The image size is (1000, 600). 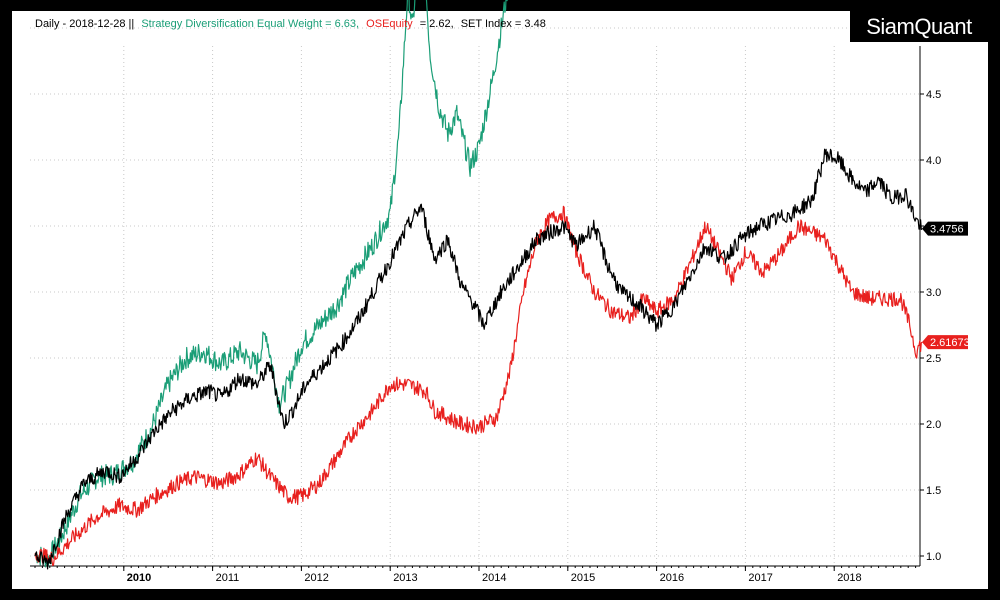 What do you see at coordinates (139, 578) in the screenshot?
I see `x-tick-label: 2010` at bounding box center [139, 578].